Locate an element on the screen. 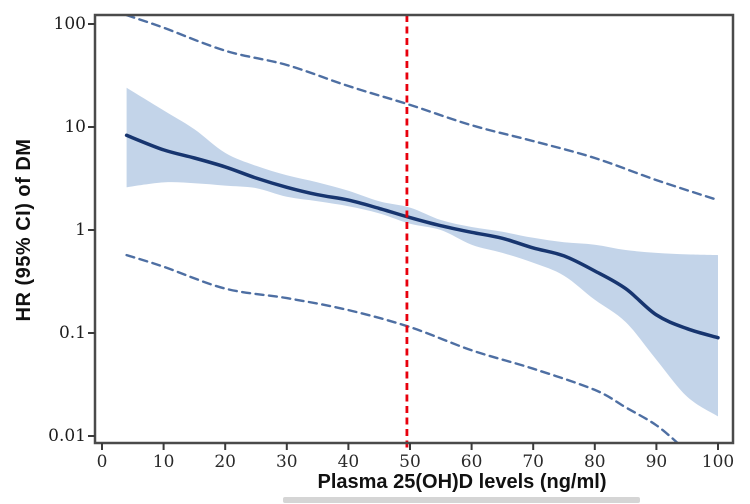 The width and height of the screenshot is (750, 504). y-tick-label: 1 is located at coordinates (80, 230).